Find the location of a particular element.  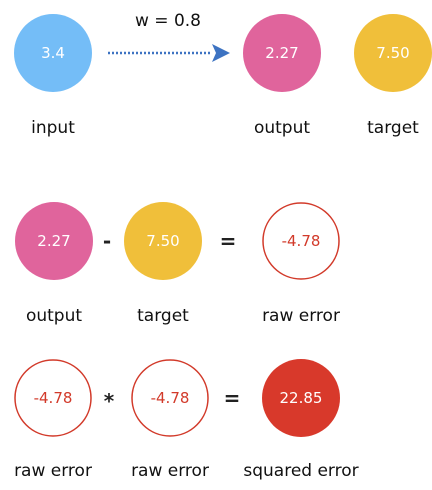

equals-operator-2: = is located at coordinates (228, 241).